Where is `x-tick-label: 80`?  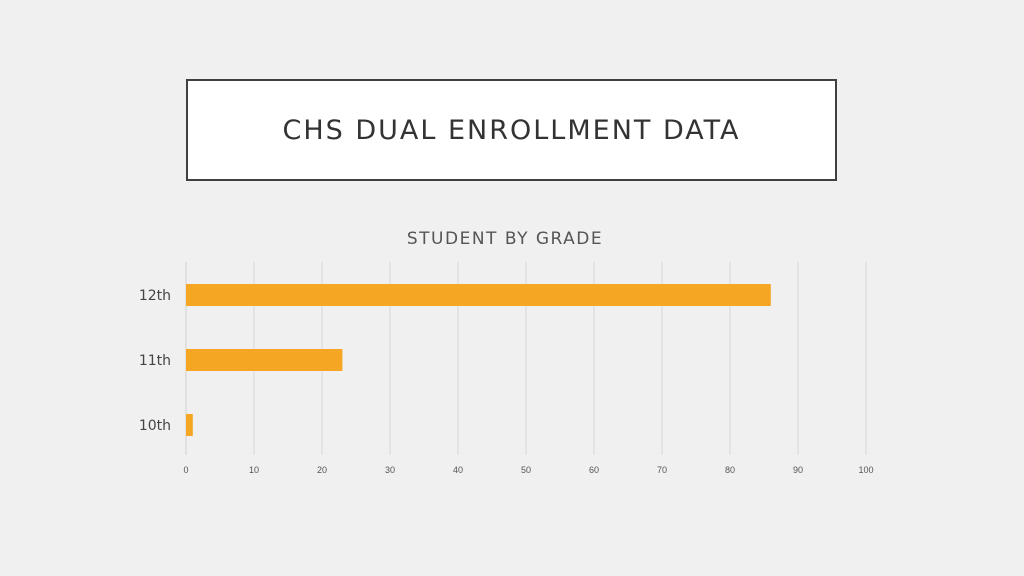 x-tick-label: 80 is located at coordinates (730, 470).